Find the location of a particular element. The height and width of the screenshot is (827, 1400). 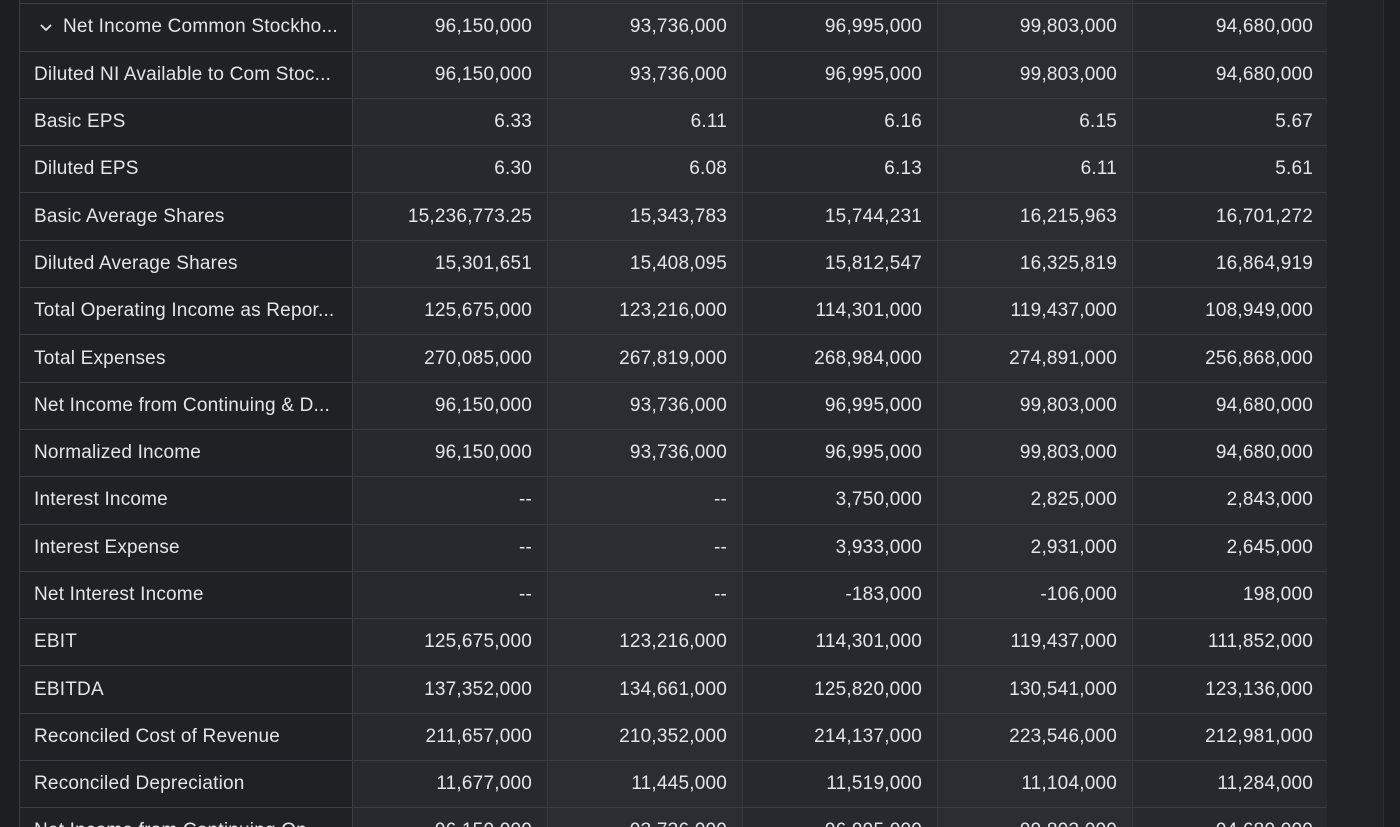

value-cell: 11,677,000 is located at coordinates (450, 784).